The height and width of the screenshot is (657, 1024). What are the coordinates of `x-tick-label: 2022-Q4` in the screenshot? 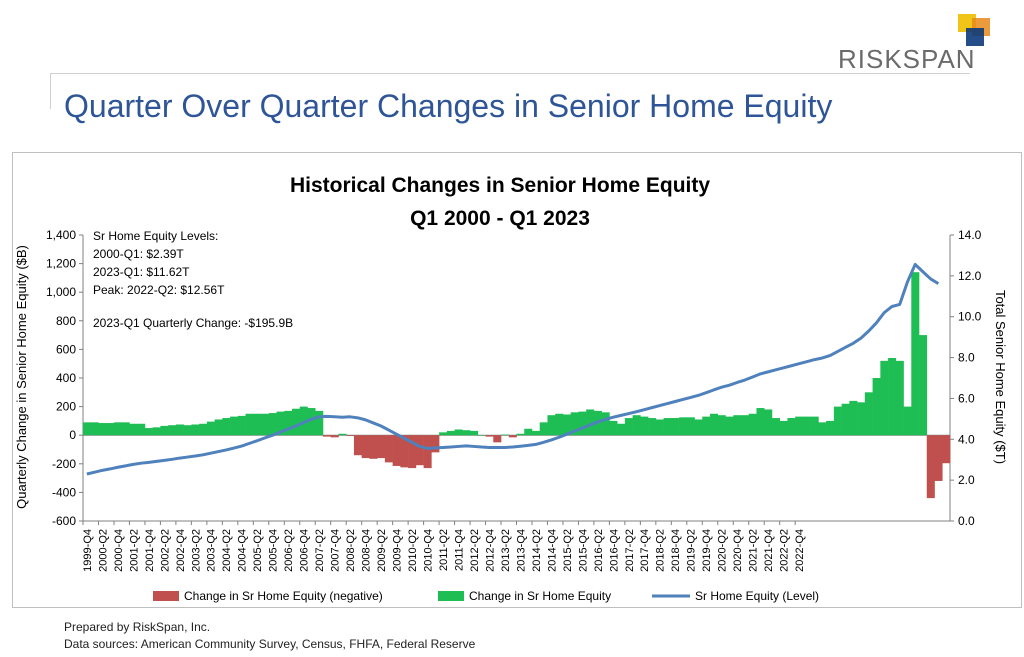 It's located at (800, 550).